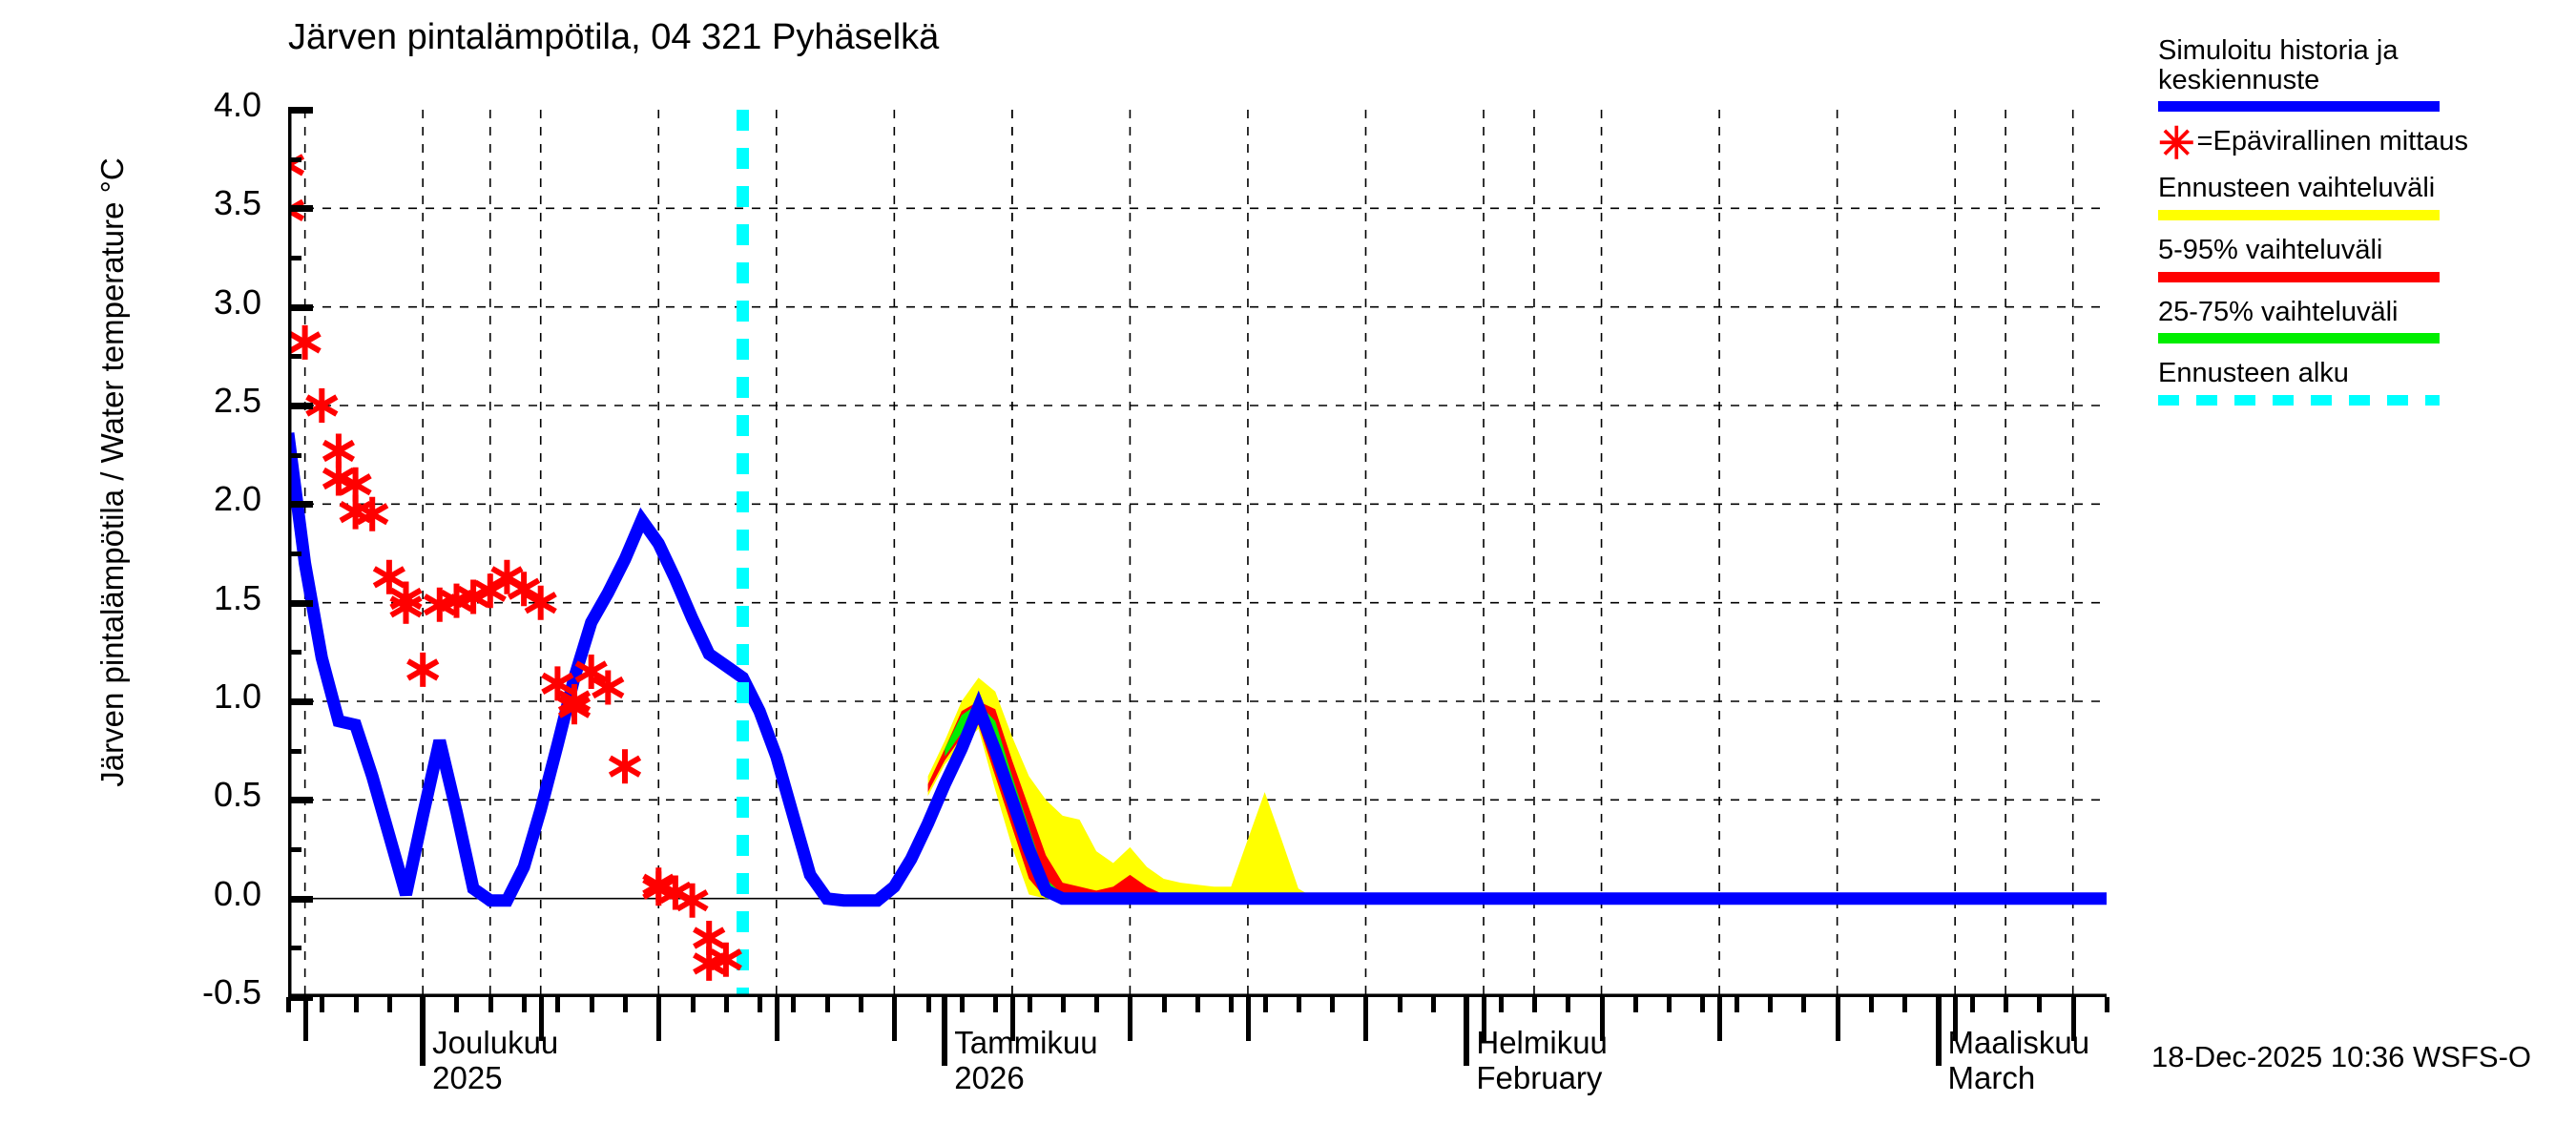 The height and width of the screenshot is (1145, 2576). I want to click on legend-swatch-band75, so click(2299, 276).